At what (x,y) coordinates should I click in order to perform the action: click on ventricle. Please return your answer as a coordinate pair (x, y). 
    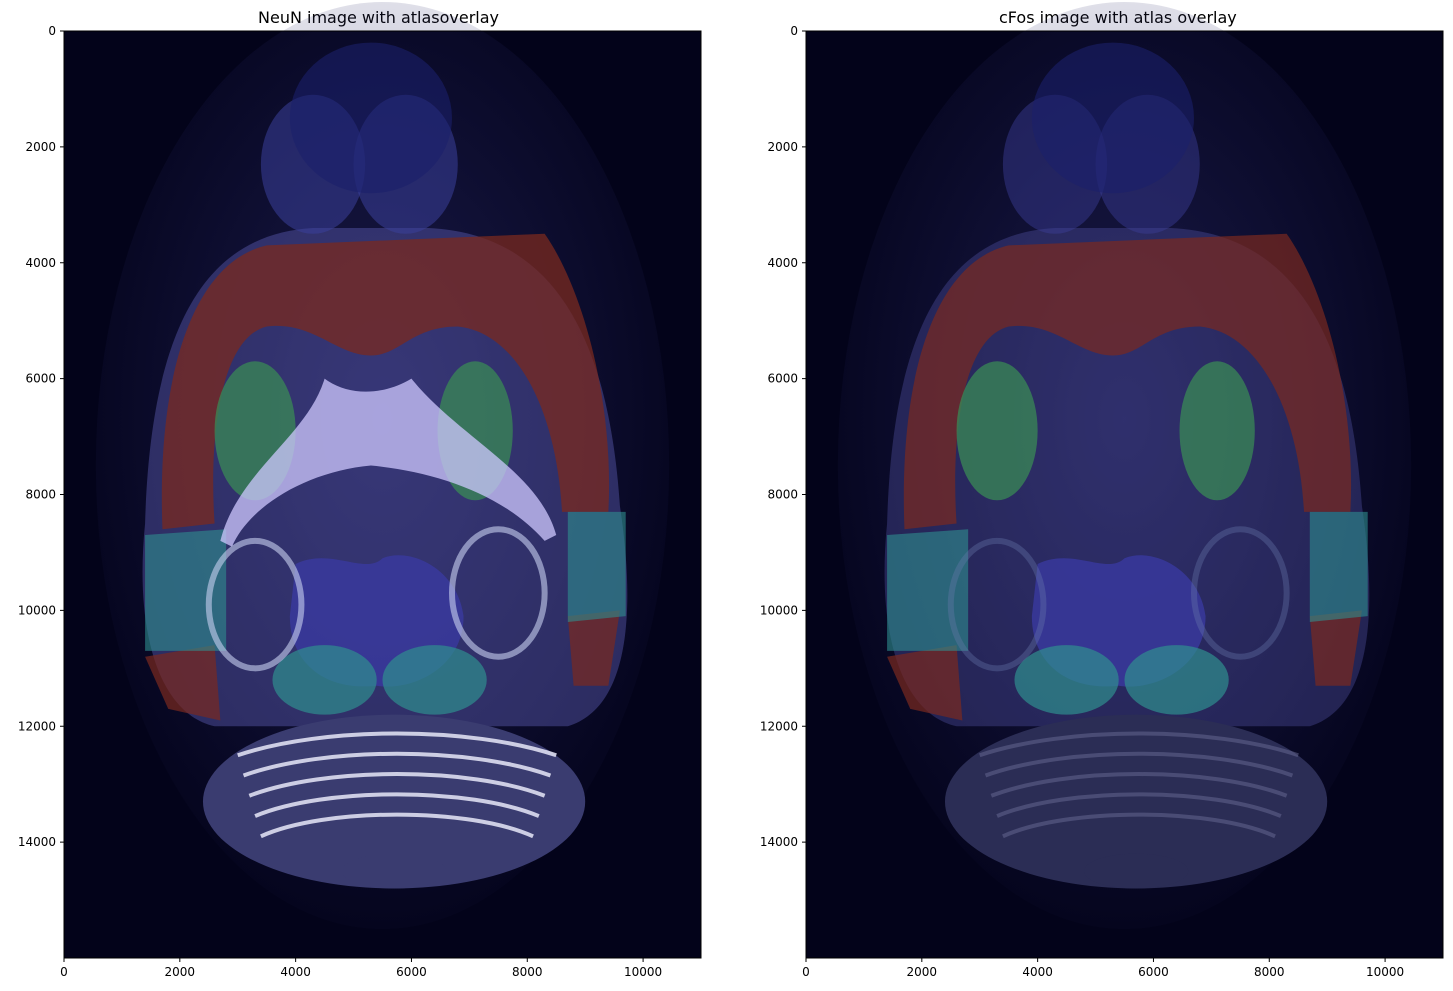
    Looking at the image, I should click on (388, 462).